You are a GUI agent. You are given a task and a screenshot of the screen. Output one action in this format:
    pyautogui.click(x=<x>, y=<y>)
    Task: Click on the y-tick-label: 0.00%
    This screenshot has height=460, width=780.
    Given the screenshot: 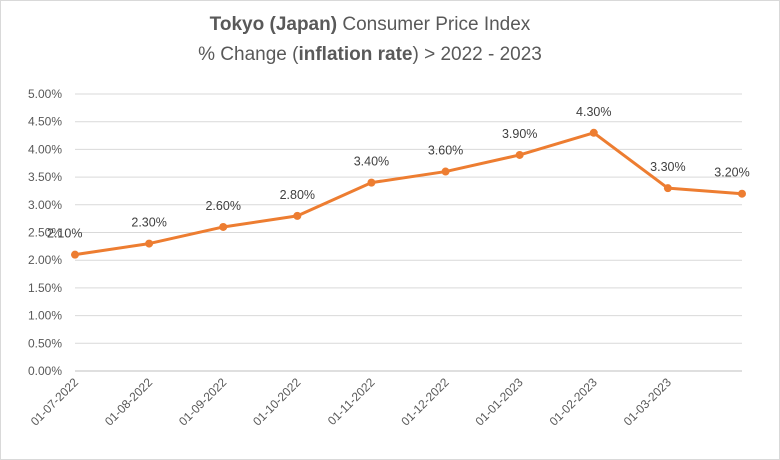 What is the action you would take?
    pyautogui.click(x=45, y=371)
    